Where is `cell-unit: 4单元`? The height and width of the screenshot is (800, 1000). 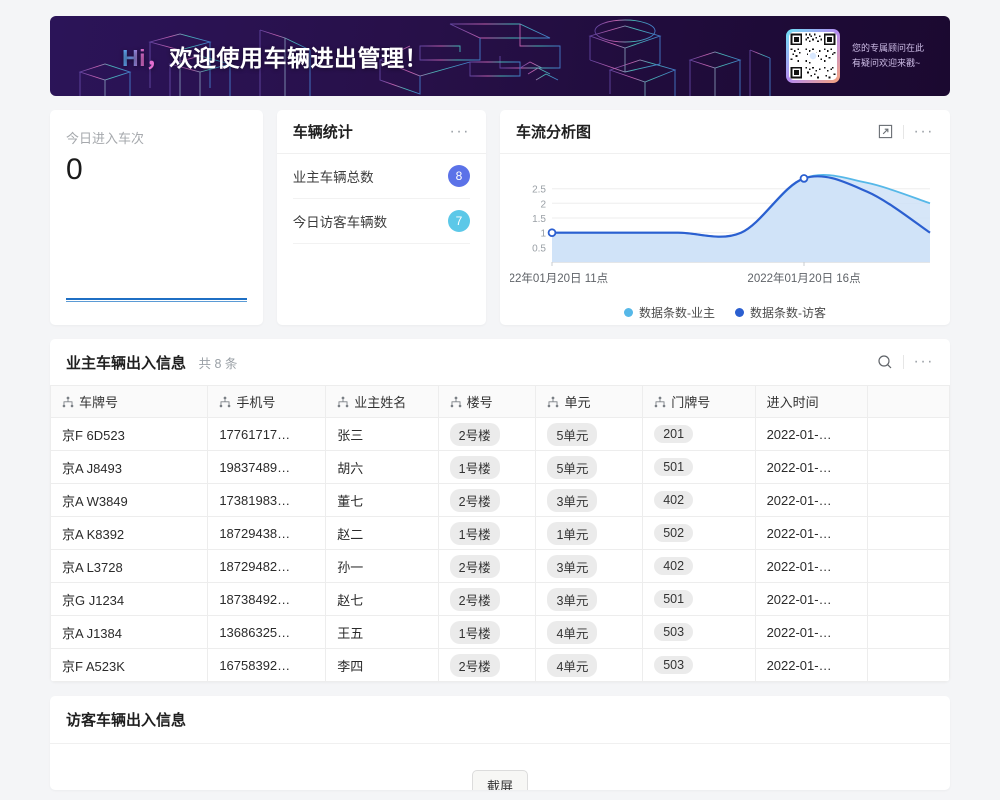 cell-unit: 4单元 is located at coordinates (589, 665).